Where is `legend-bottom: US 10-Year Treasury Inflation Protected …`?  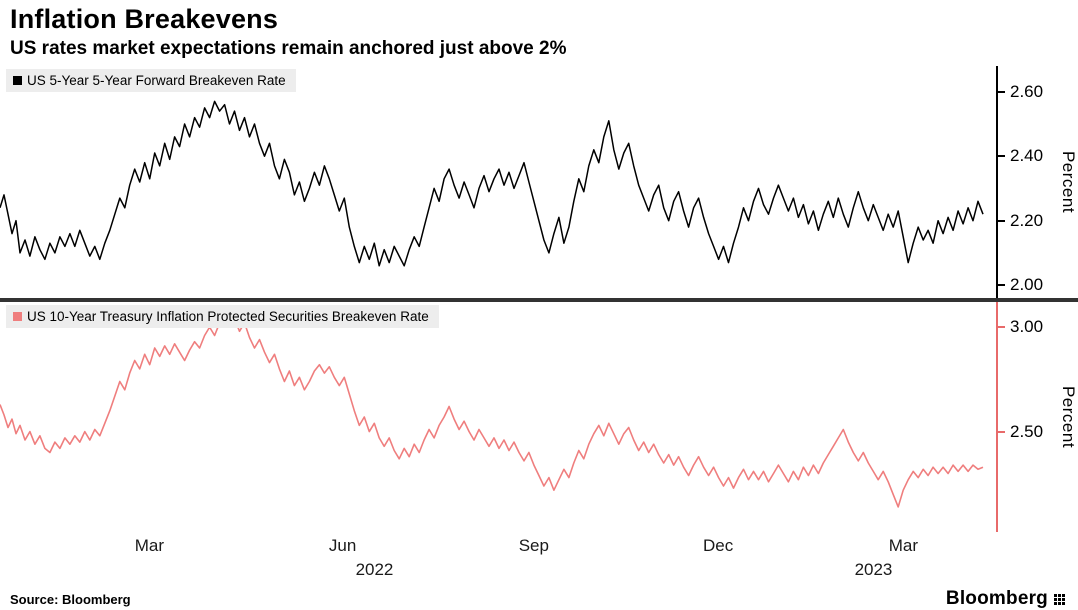
legend-bottom: US 10-Year Treasury Inflation Protected … is located at coordinates (222, 317).